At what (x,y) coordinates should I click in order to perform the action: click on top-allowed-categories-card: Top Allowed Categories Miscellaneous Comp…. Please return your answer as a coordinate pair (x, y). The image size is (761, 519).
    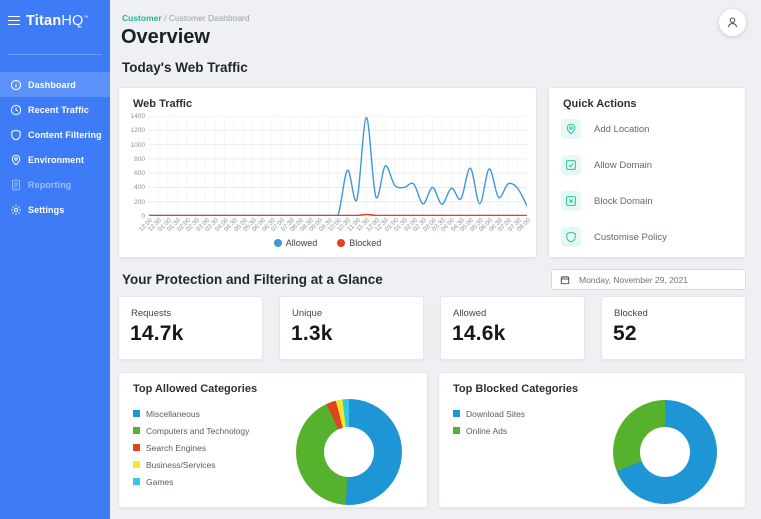
    Looking at the image, I should click on (273, 440).